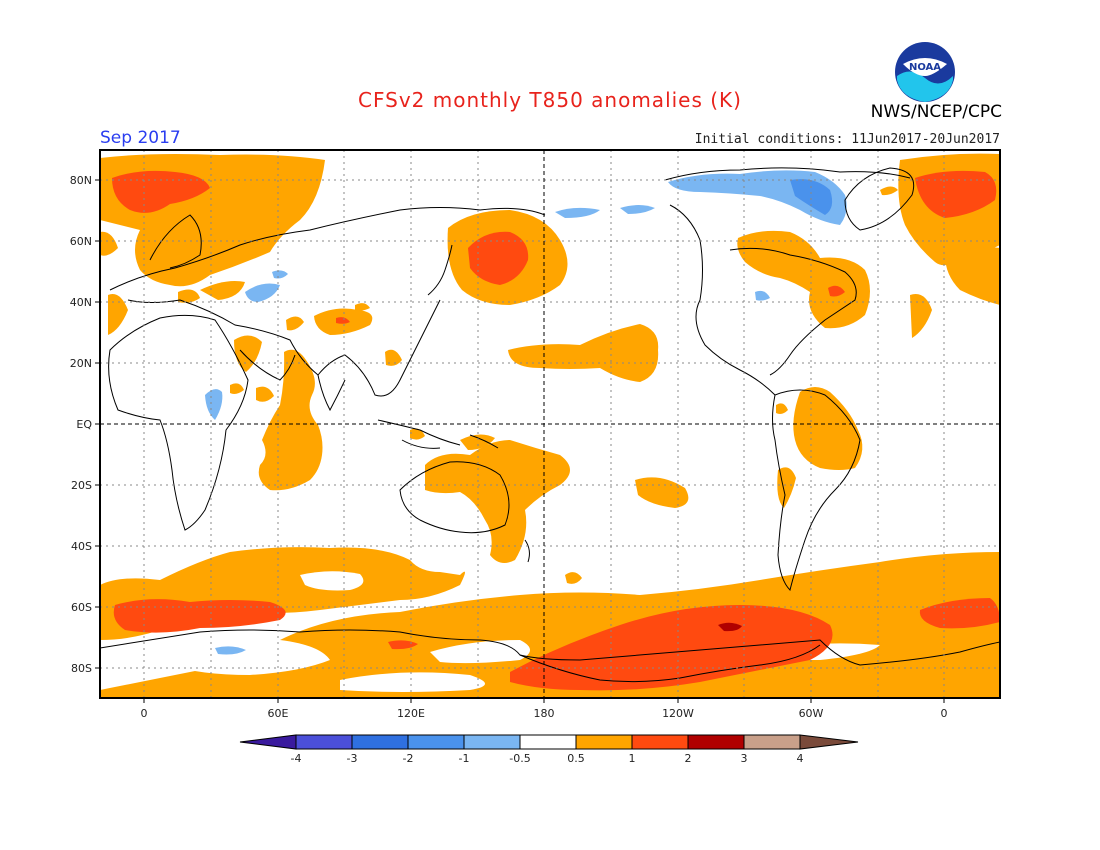 This screenshot has height=850, width=1100. What do you see at coordinates (81, 363) in the screenshot?
I see `lat-label: 20N` at bounding box center [81, 363].